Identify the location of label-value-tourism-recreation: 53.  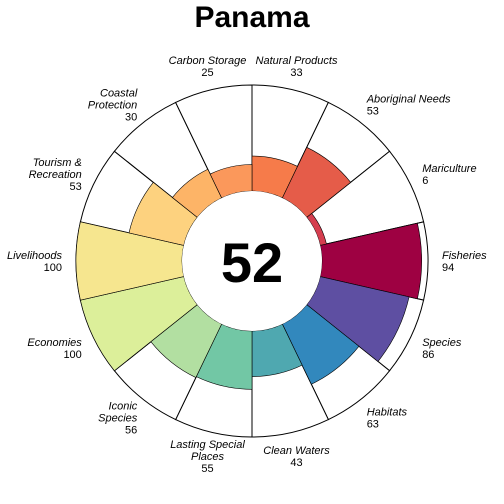
(76, 187).